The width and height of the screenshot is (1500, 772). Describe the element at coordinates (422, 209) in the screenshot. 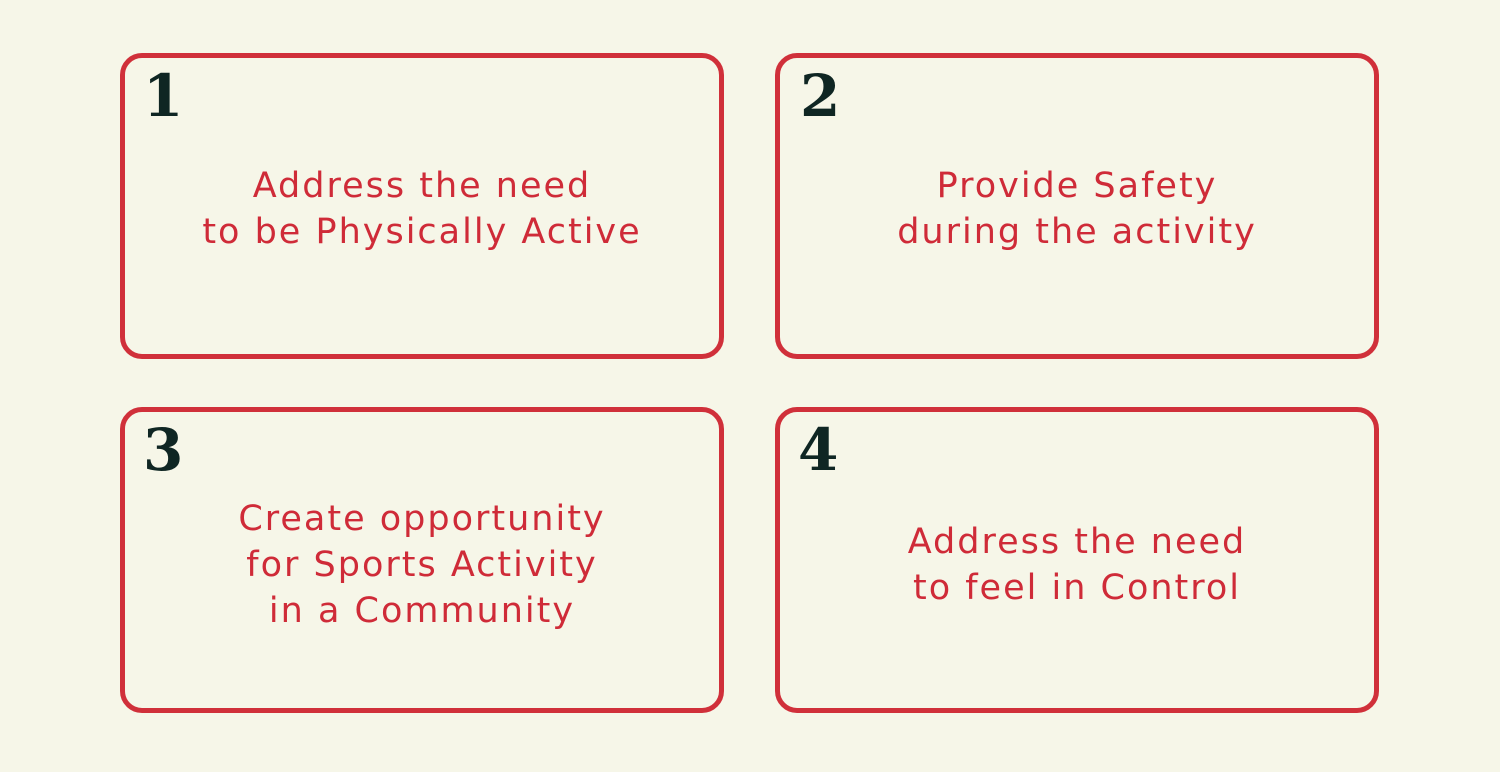

I see `card-text-1: Address the need to be Physically Active` at that location.